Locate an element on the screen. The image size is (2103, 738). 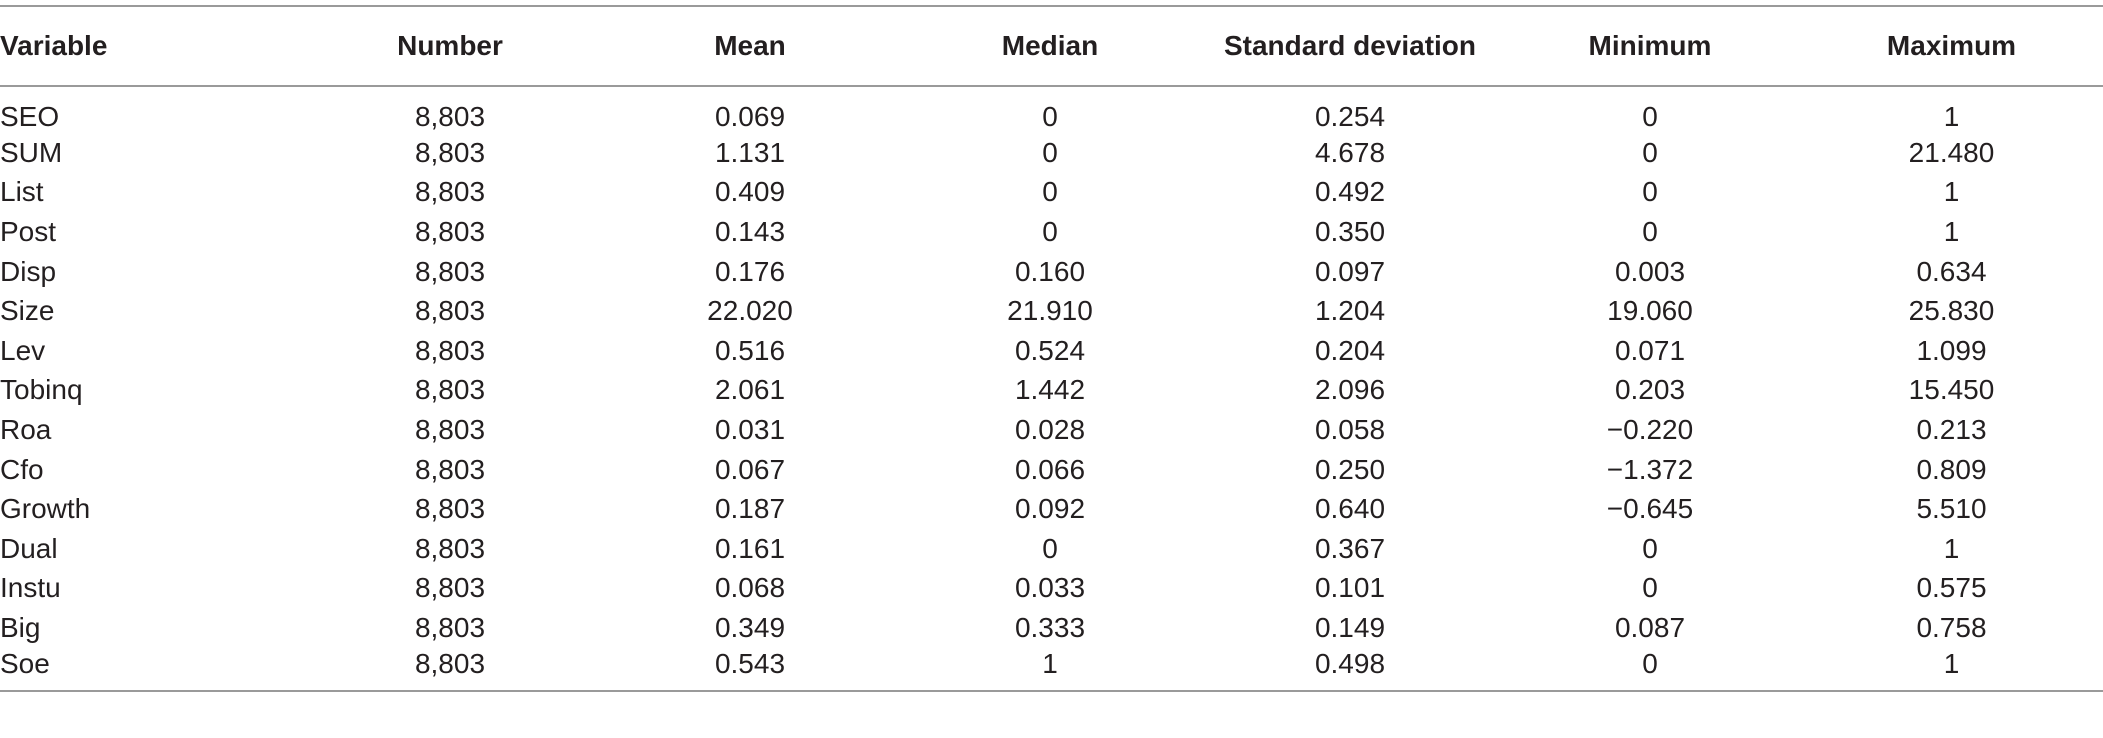
cell-median: 0.333 is located at coordinates (1050, 627).